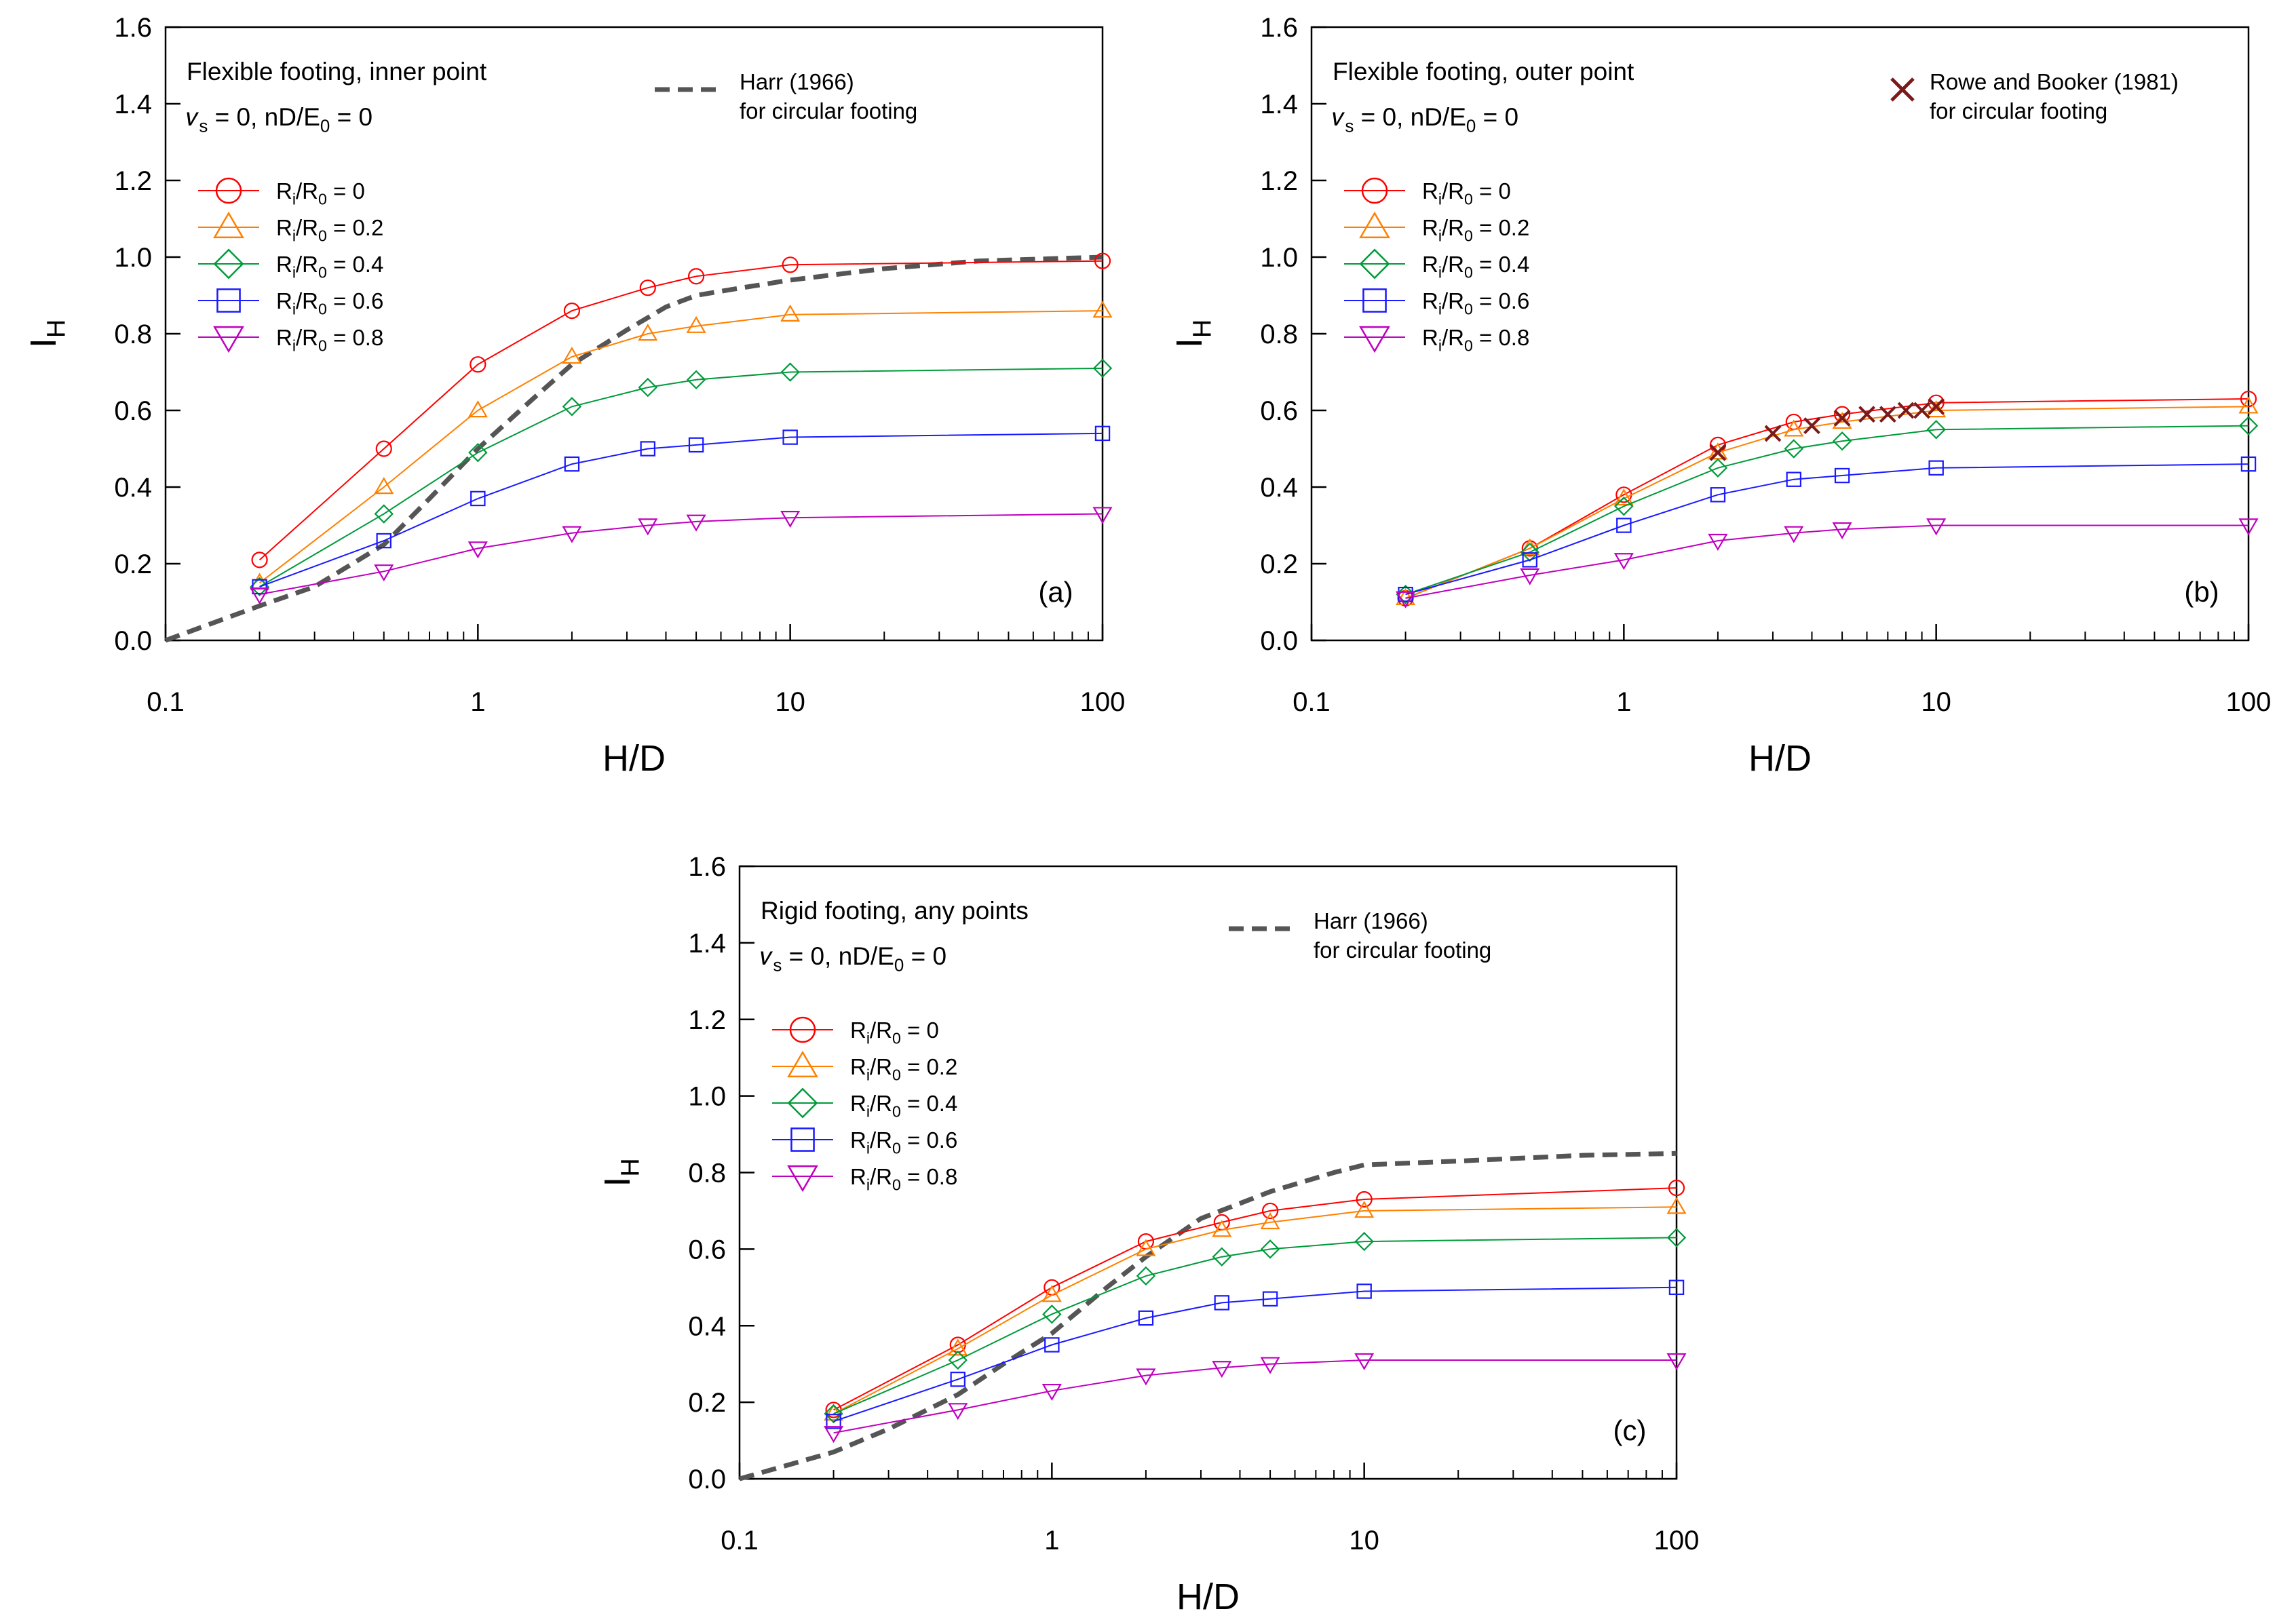 The width and height of the screenshot is (2296, 1624). What do you see at coordinates (797, 81) in the screenshot?
I see `reference-legend-label: Harr (1966)` at bounding box center [797, 81].